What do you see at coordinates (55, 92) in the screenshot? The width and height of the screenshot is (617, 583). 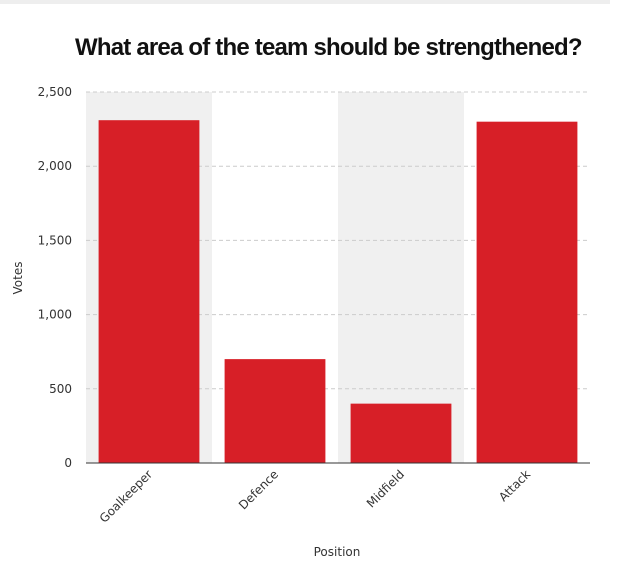 I see `y-tick-label: 2,500` at bounding box center [55, 92].